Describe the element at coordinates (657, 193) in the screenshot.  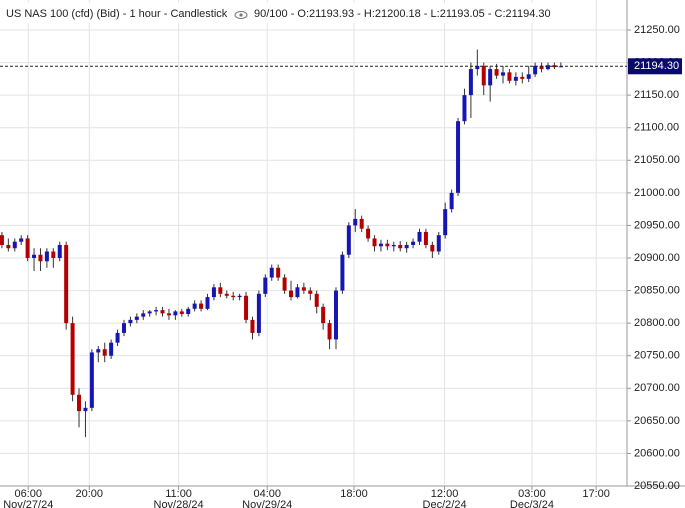
I see `y-tick-label: 21000.00` at that location.